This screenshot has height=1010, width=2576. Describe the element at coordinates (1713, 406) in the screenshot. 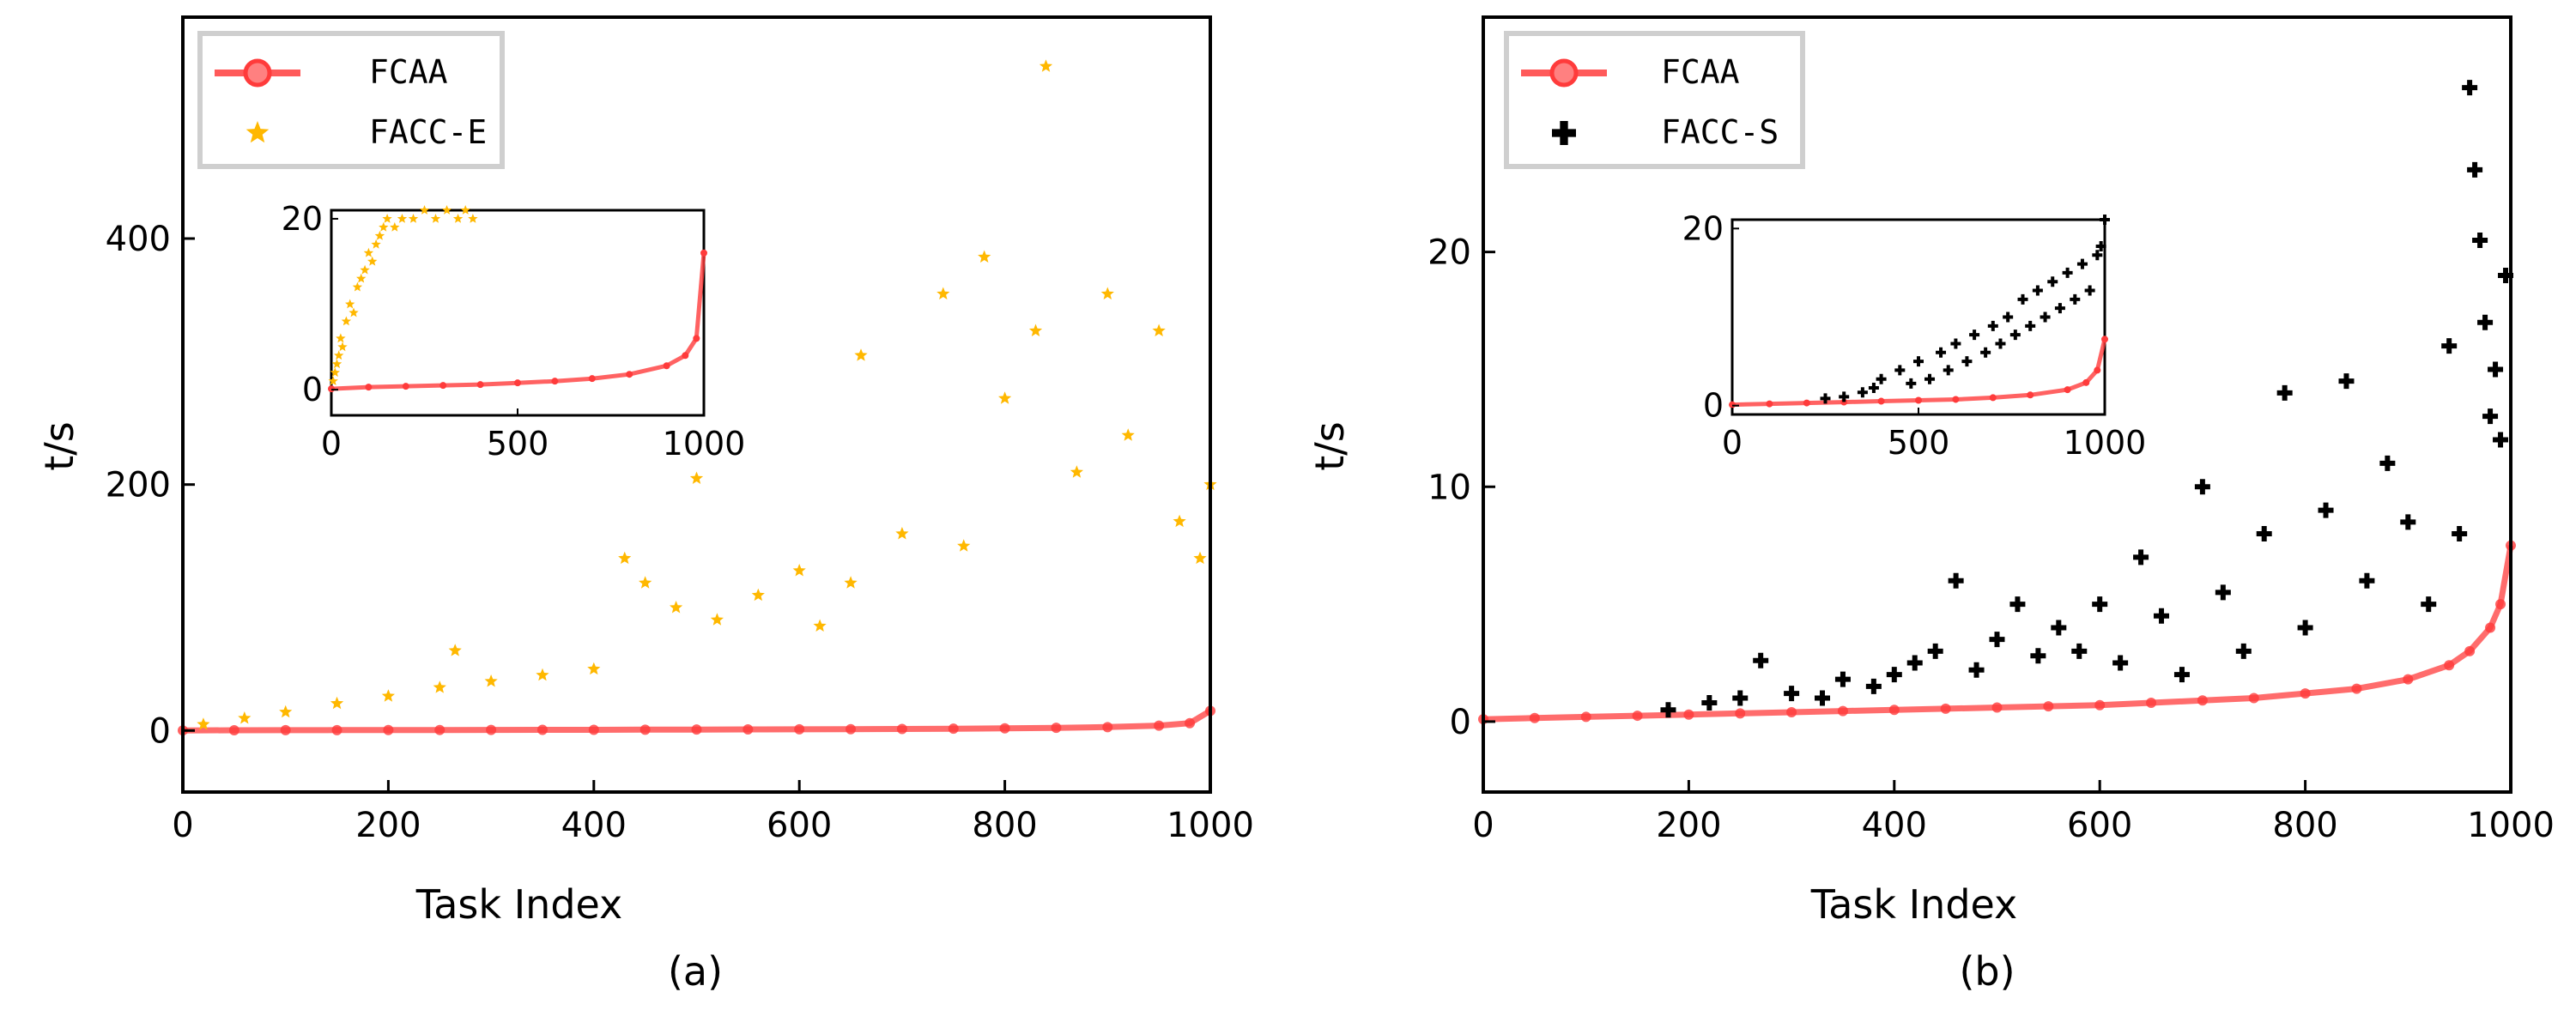

I see `panel-b-inset-y-tick-label: 0` at that location.